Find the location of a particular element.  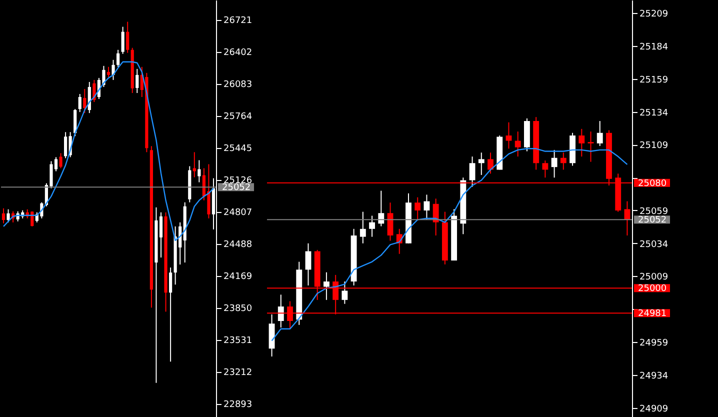

y-tick-label: 26083 is located at coordinates (238, 85).